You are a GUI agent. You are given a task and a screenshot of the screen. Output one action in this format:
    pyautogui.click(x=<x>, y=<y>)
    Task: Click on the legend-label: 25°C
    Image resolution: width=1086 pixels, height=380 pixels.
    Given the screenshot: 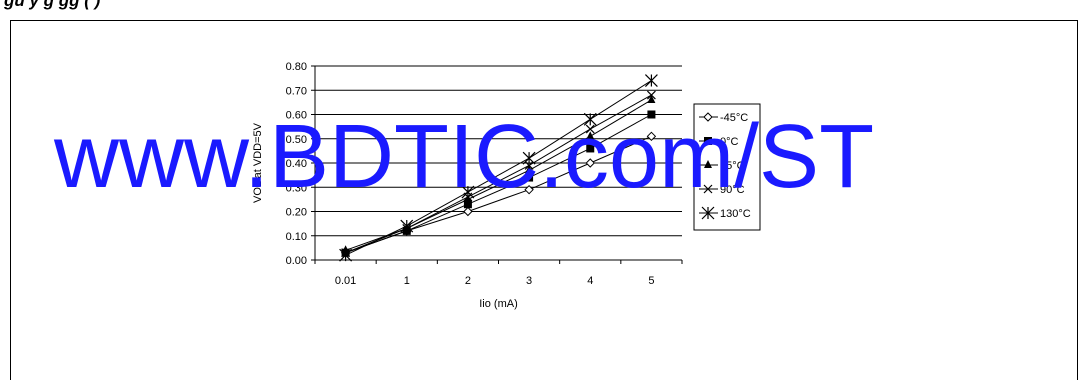 What is the action you would take?
    pyautogui.click(x=732, y=166)
    